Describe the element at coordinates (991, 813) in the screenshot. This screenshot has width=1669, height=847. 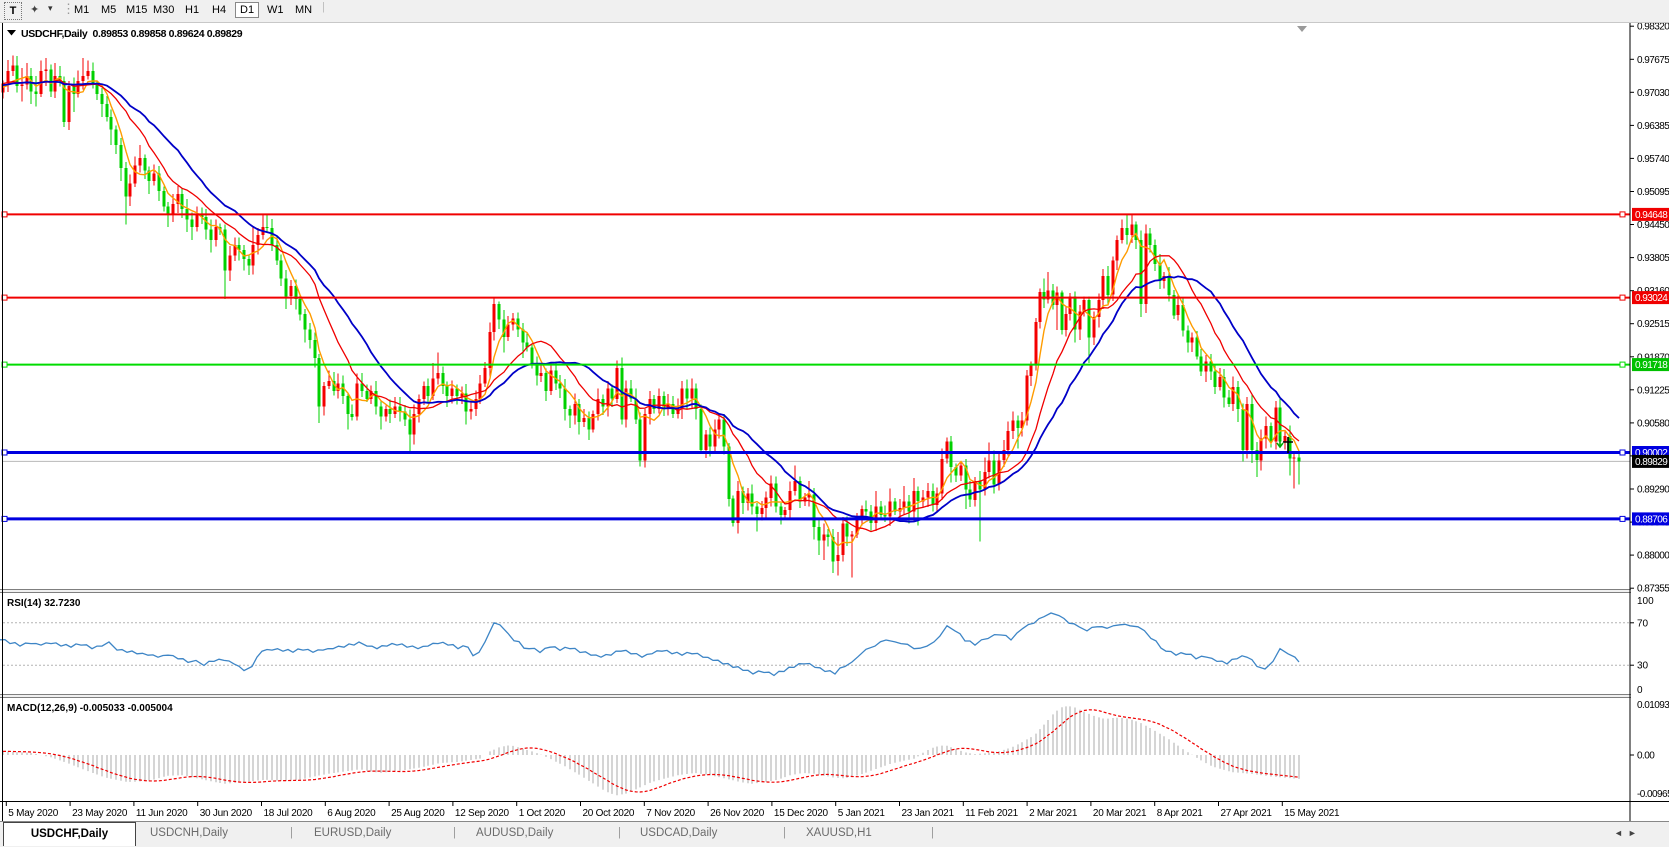
I see `svg-text: 11 Feb 2021` at that location.